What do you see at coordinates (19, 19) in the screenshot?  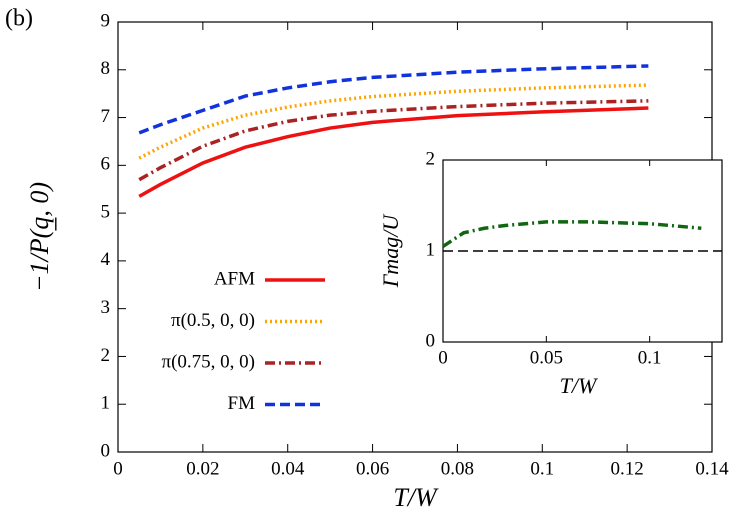 I see `panel-label: (b)` at bounding box center [19, 19].